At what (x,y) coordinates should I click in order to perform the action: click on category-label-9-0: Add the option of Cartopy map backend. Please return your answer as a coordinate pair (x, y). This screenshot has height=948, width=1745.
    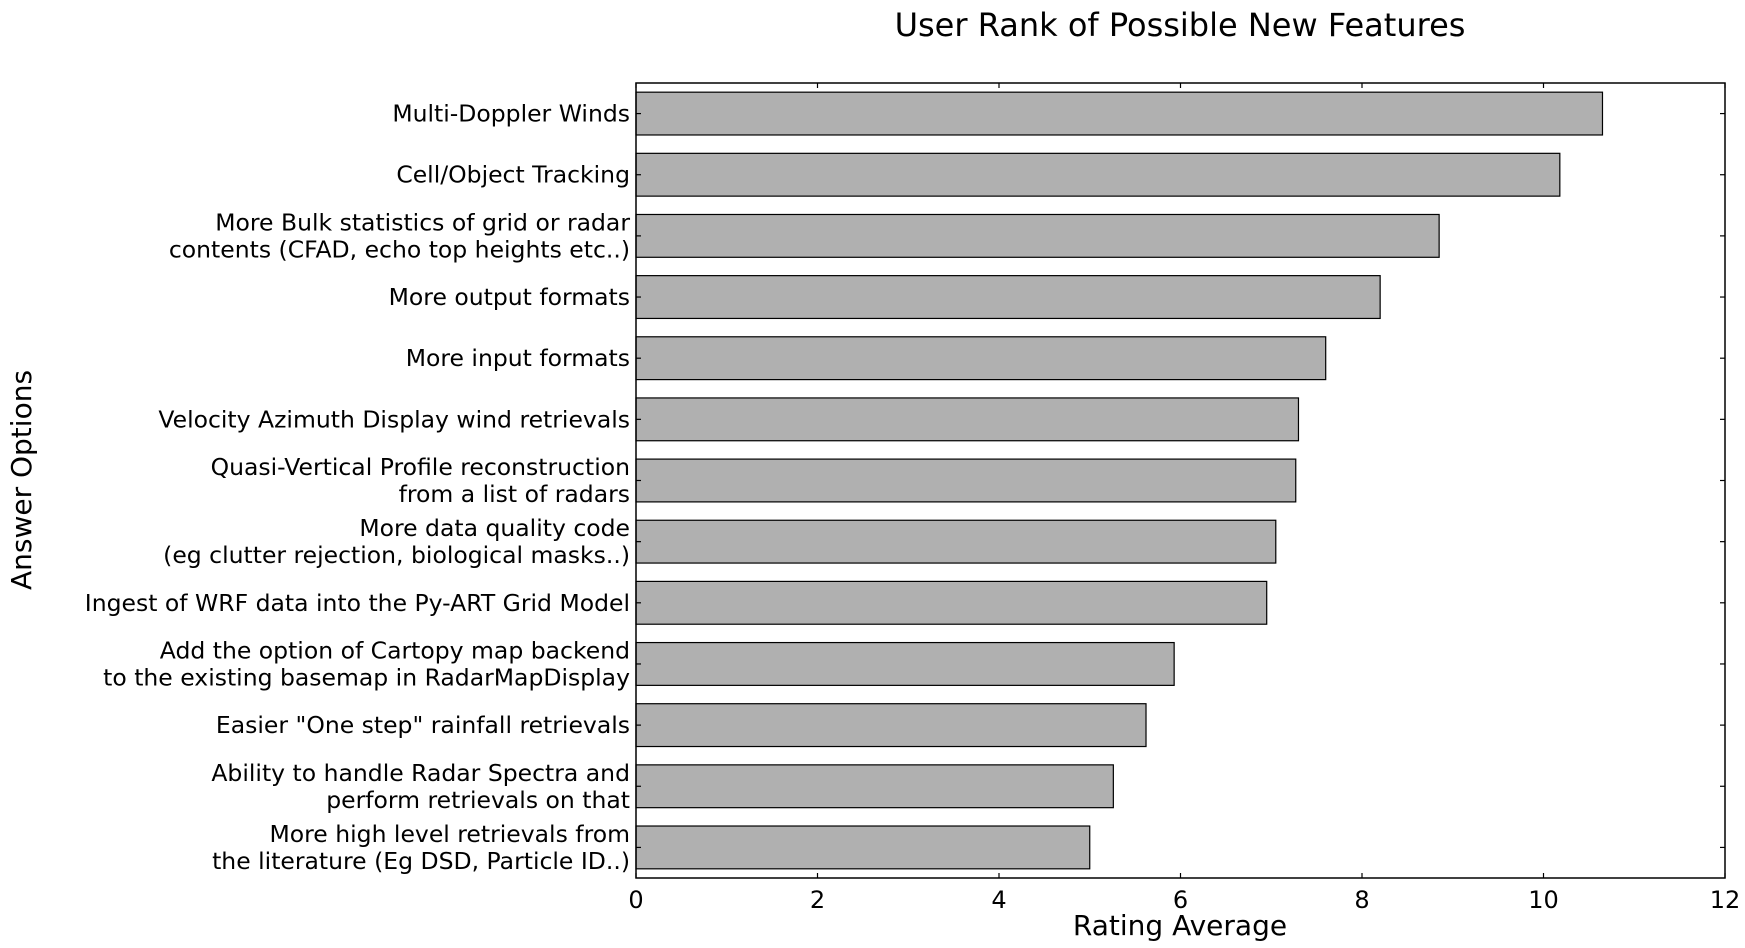
    Looking at the image, I should click on (395, 650).